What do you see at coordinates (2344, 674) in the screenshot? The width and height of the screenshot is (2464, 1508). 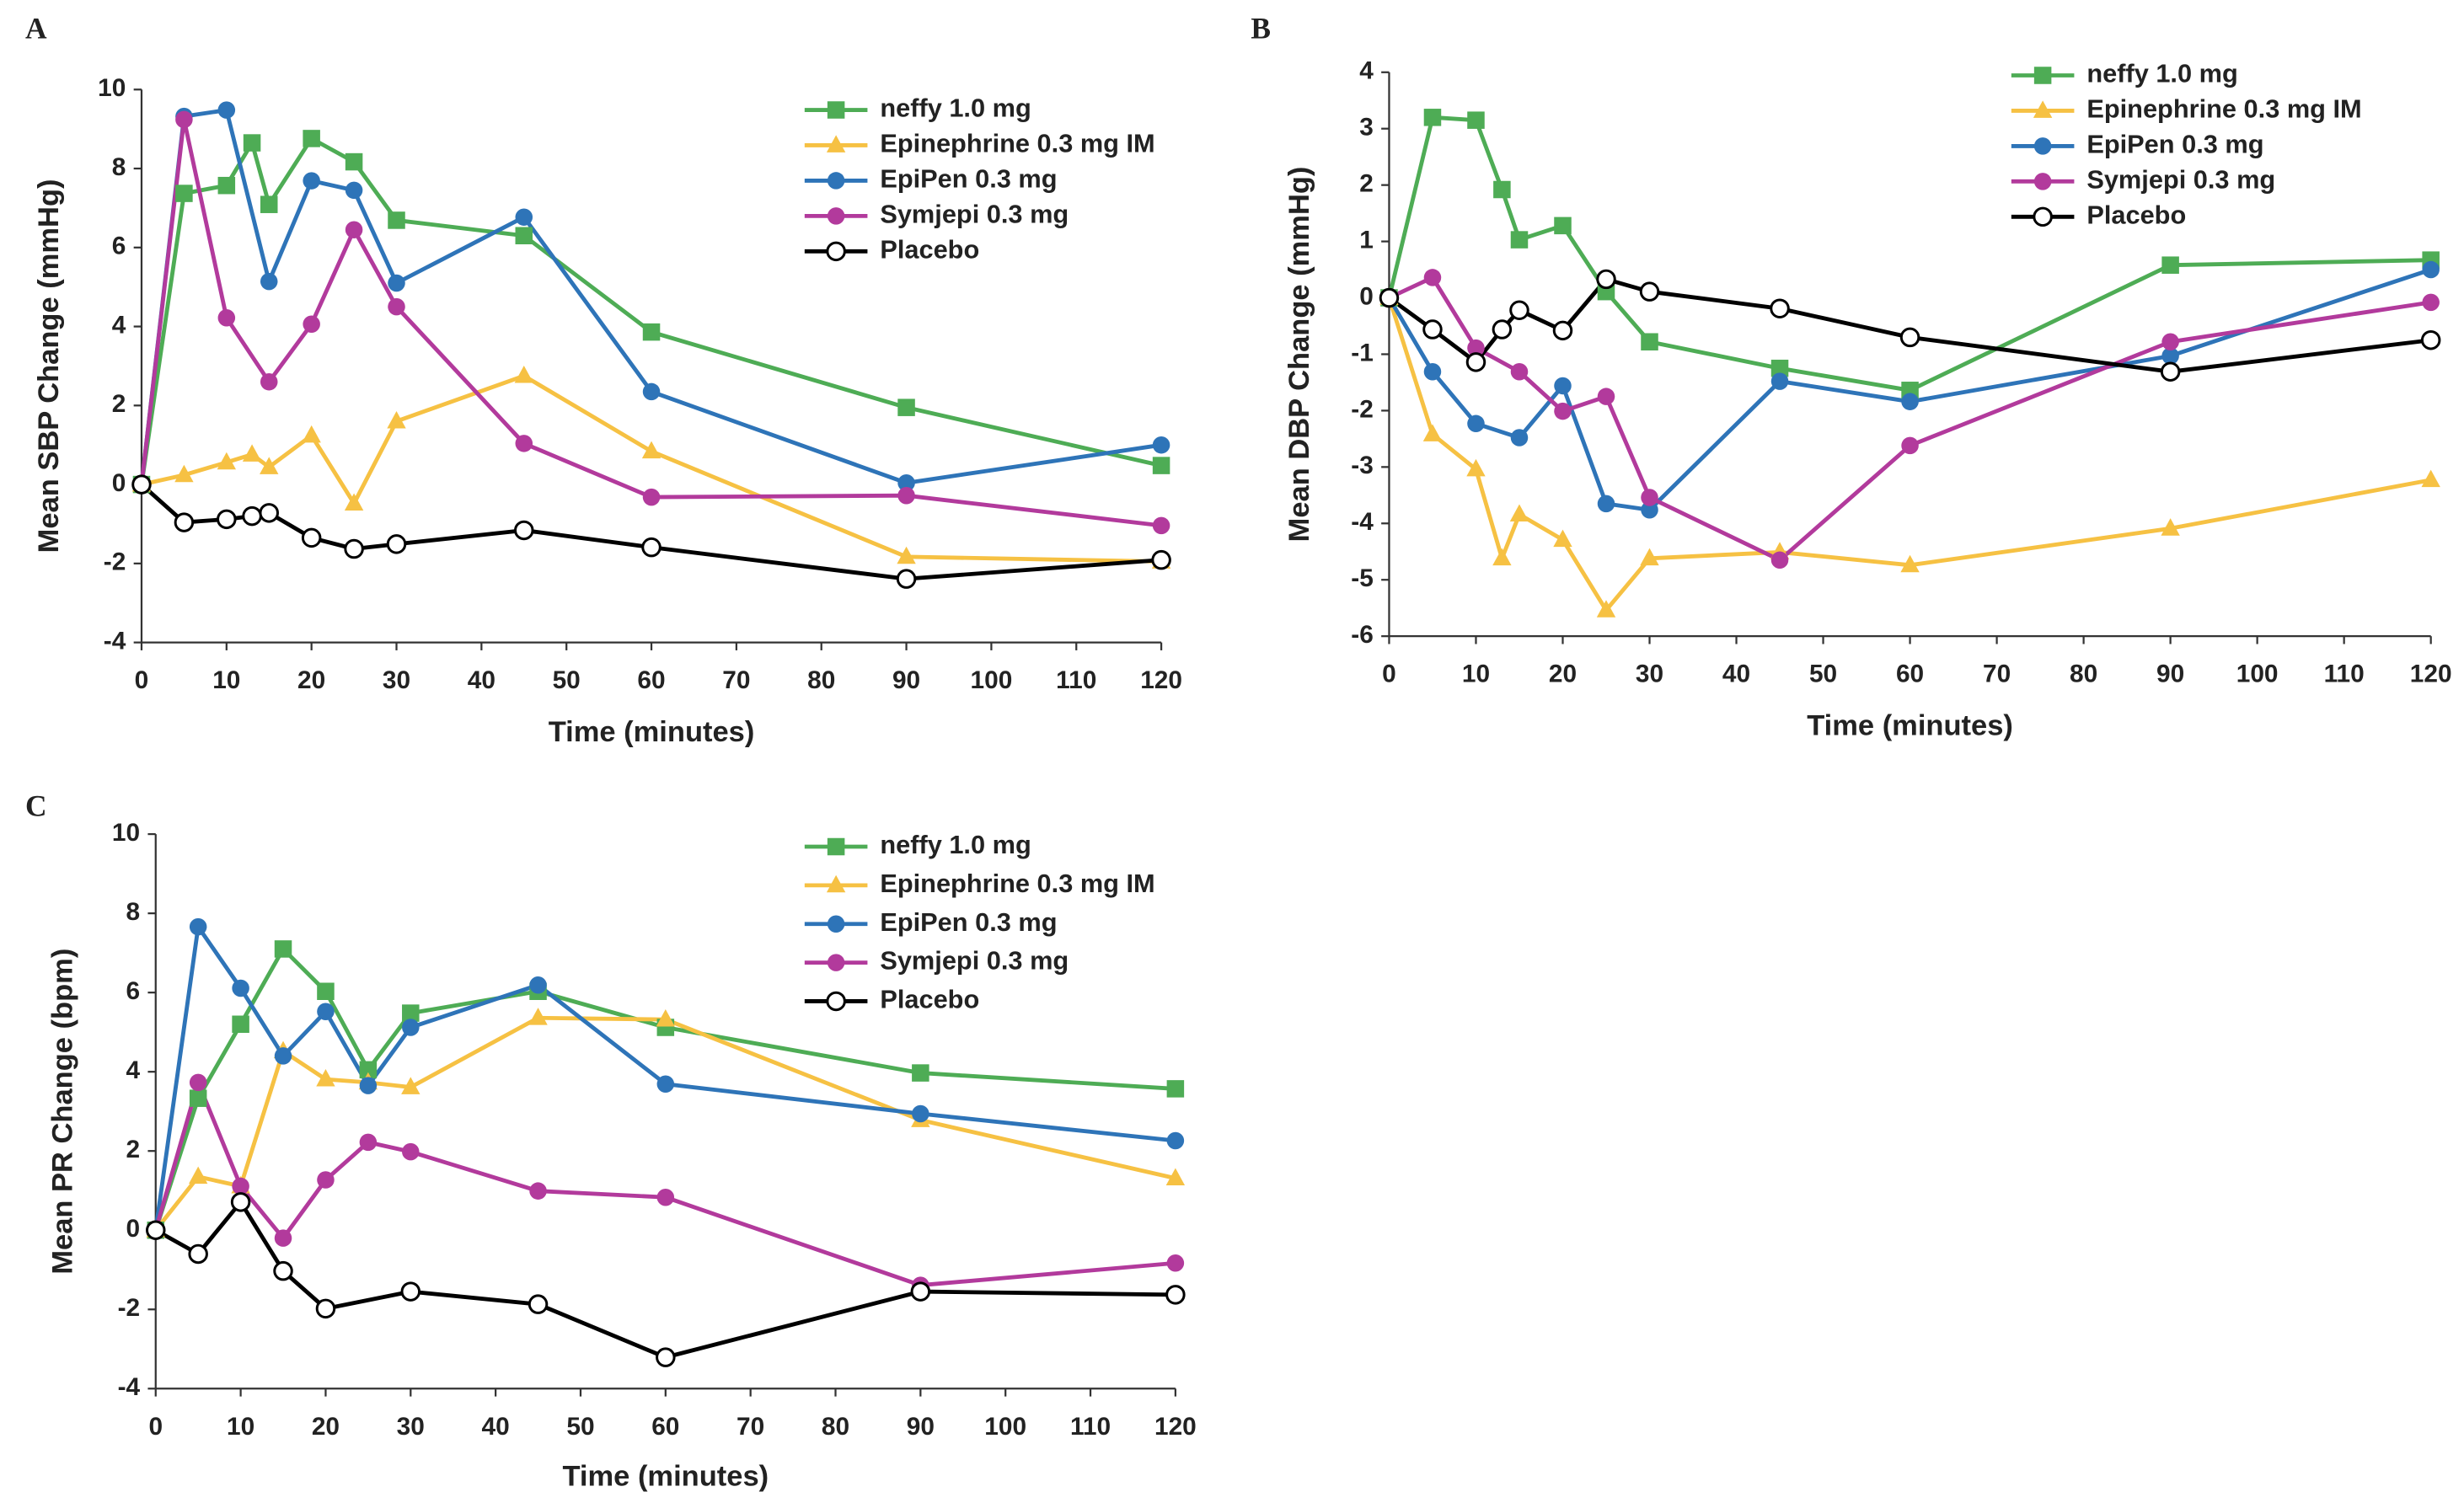 I see `x-tick-label: 110` at bounding box center [2344, 674].